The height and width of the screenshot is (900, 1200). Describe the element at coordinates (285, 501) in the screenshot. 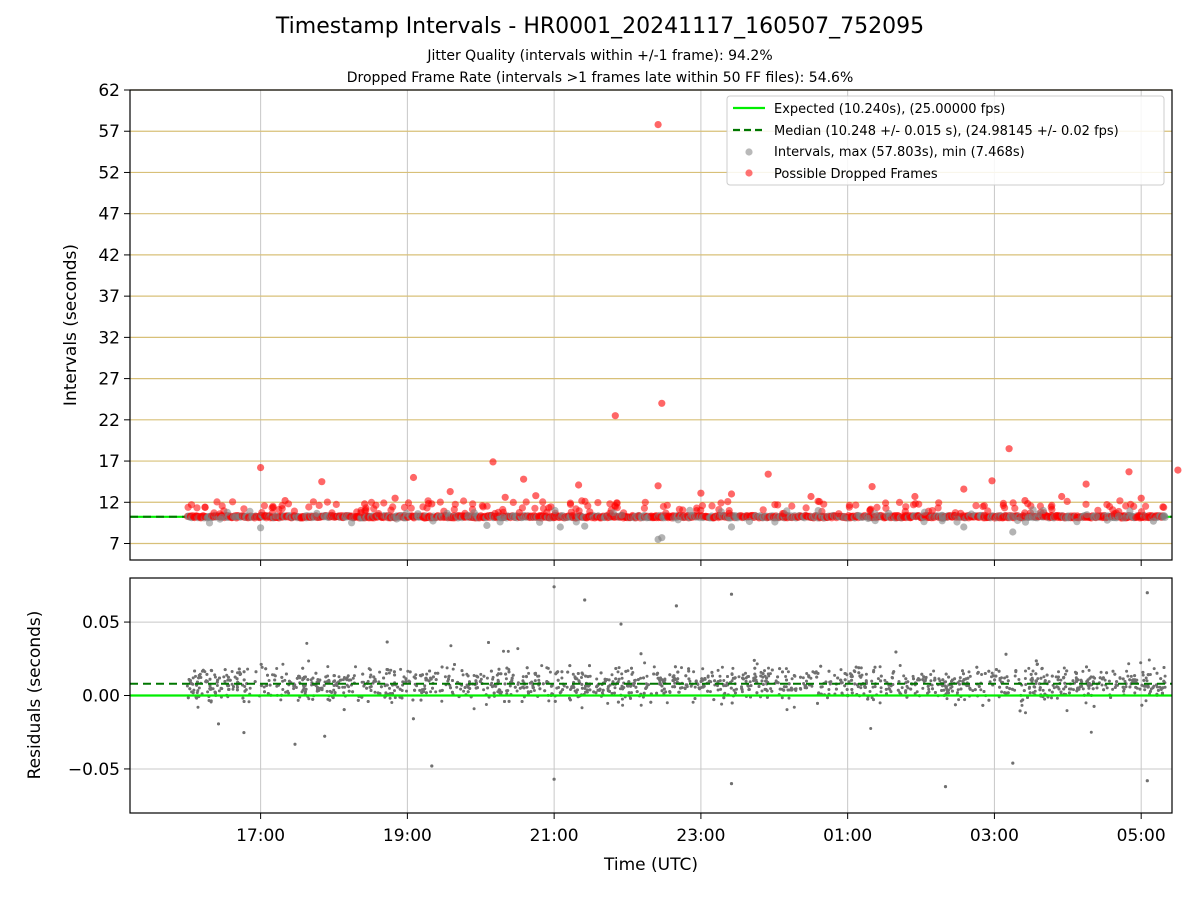

I see `dropped-frame-outlier` at that location.